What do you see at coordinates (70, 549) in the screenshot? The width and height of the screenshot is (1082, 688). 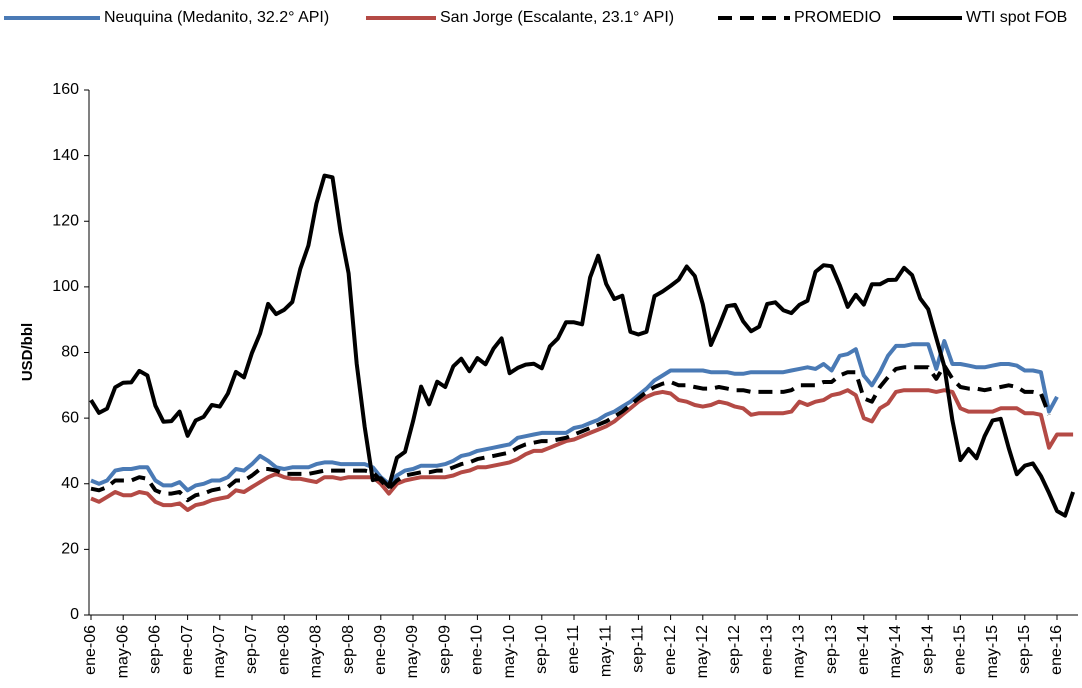 I see `y-tick-label: 20` at bounding box center [70, 549].